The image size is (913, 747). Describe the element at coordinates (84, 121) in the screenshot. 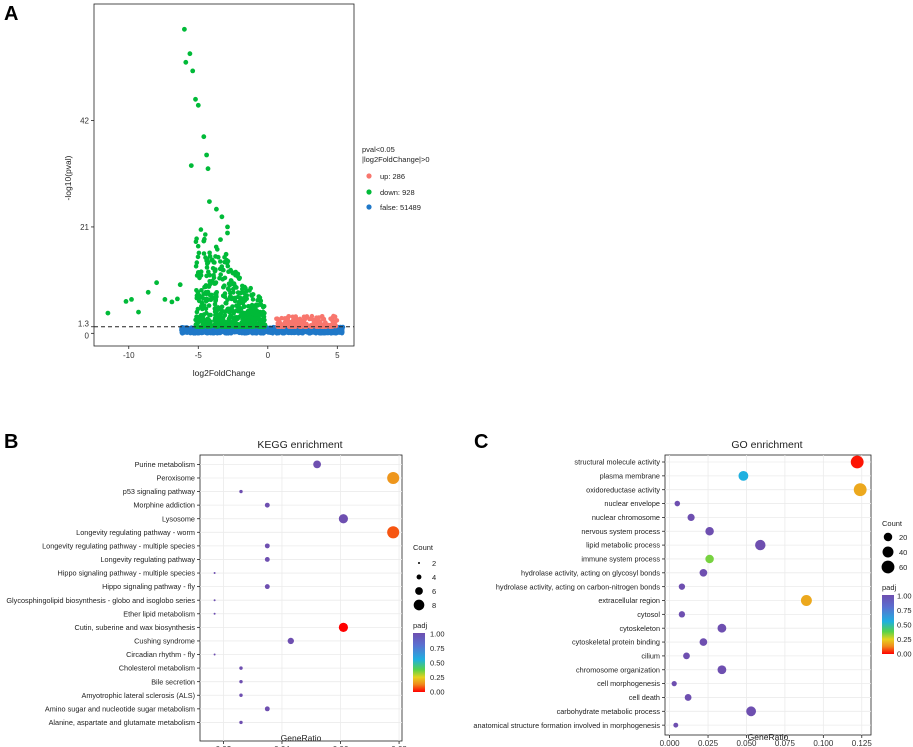

I see `y-tick-label: 42` at that location.